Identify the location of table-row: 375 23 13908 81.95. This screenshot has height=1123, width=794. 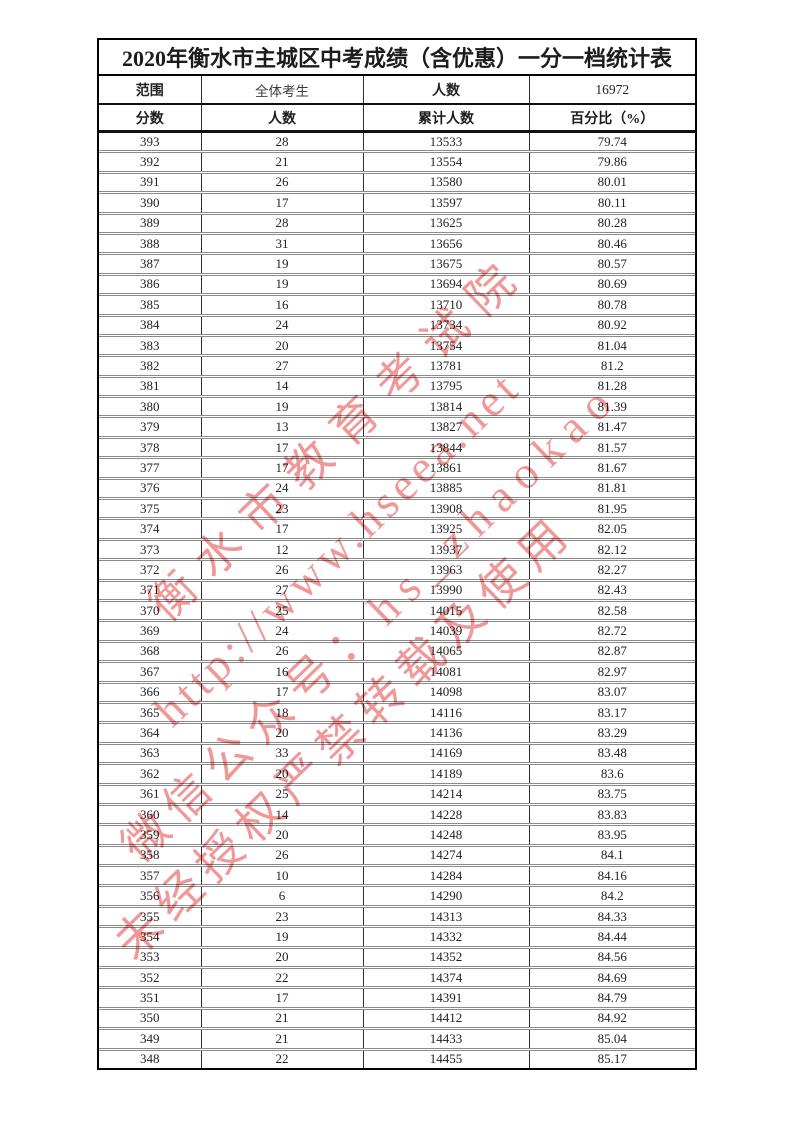
(397, 508).